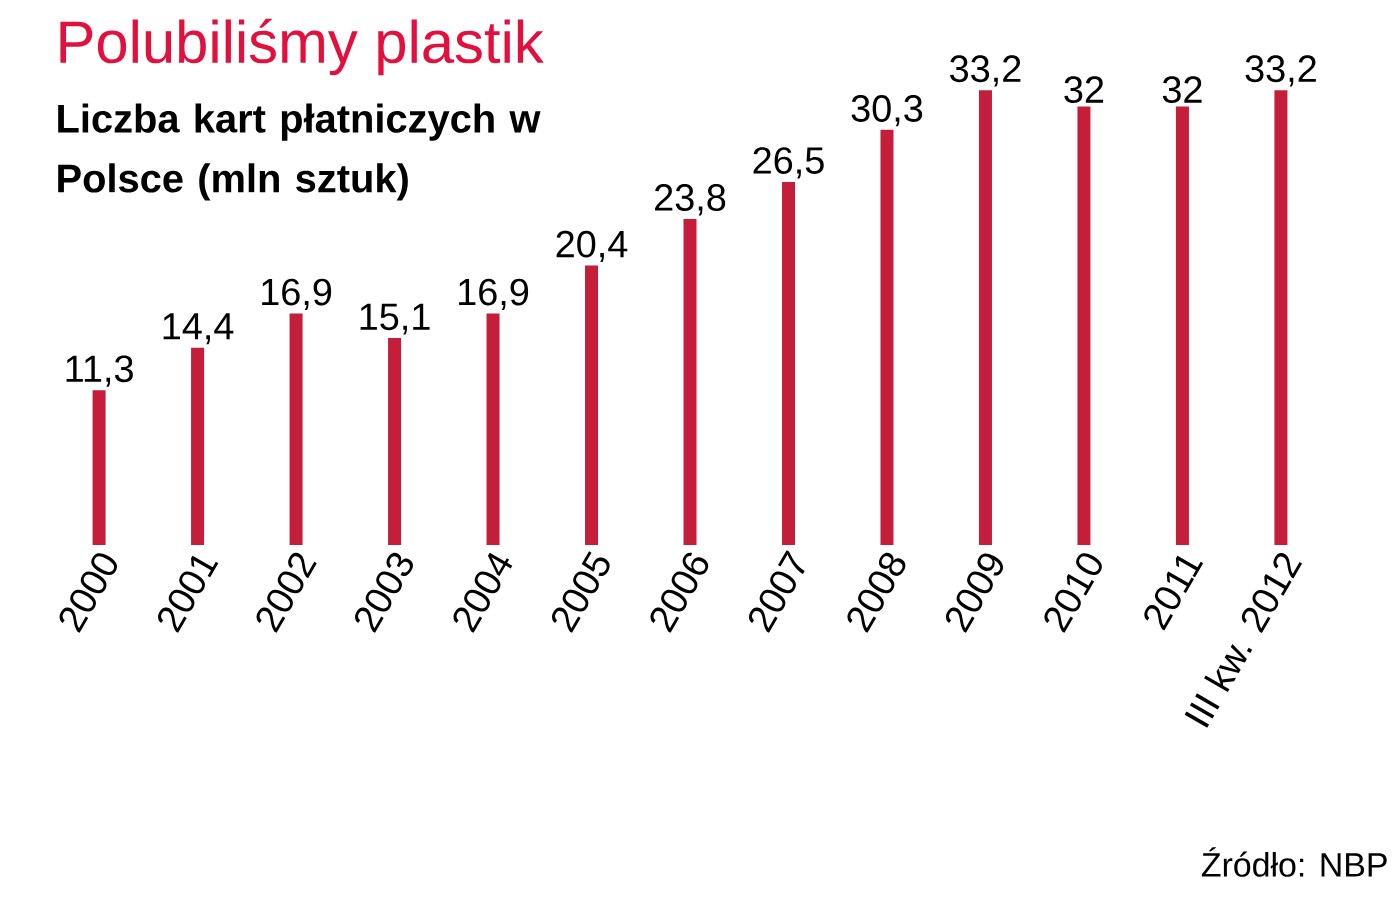 The width and height of the screenshot is (1400, 900). I want to click on chart-title: Polubiliśmy plastik, so click(302, 47).